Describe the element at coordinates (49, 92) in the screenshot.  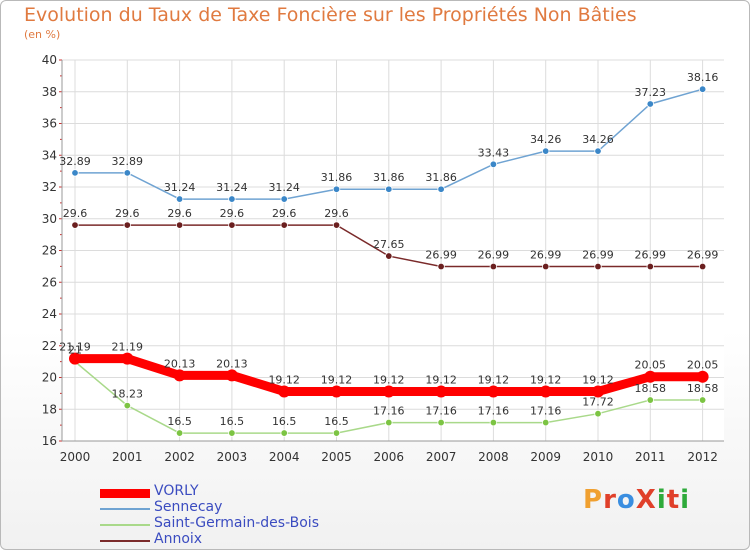
I see `y-tick-label: 38` at that location.